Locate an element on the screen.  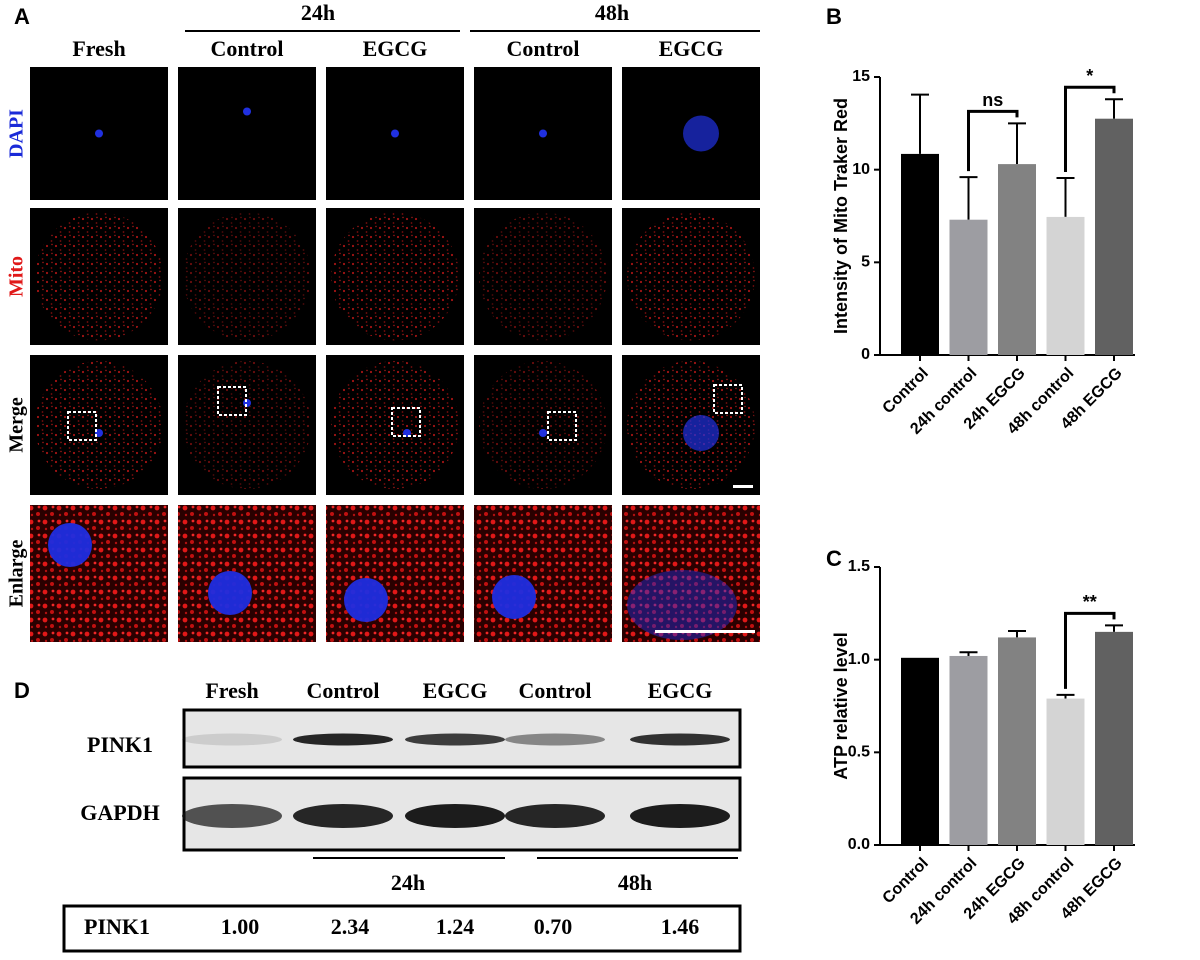
y-axis-label: Intensity of Mito Traker Red is located at coordinates (841, 216).